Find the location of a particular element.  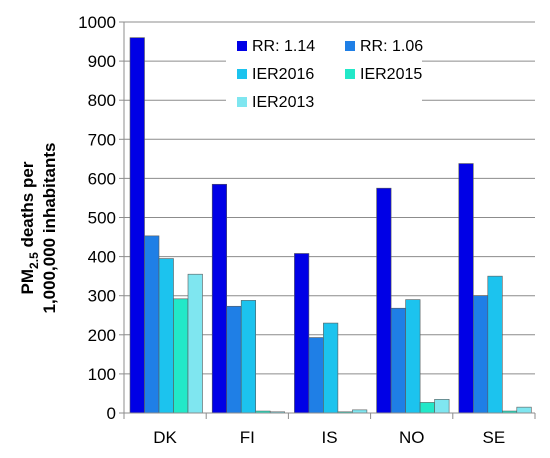

y-tick-label: 300 is located at coordinates (102, 296).